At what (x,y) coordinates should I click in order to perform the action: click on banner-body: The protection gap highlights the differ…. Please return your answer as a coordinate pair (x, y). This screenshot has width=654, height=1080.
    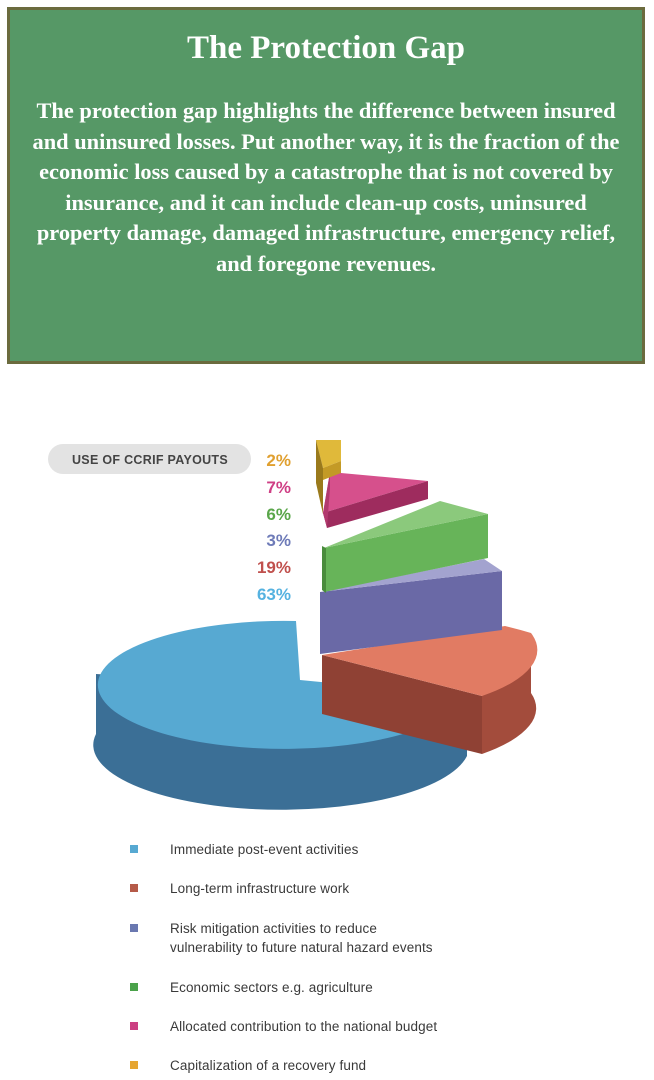
    Looking at the image, I should click on (326, 187).